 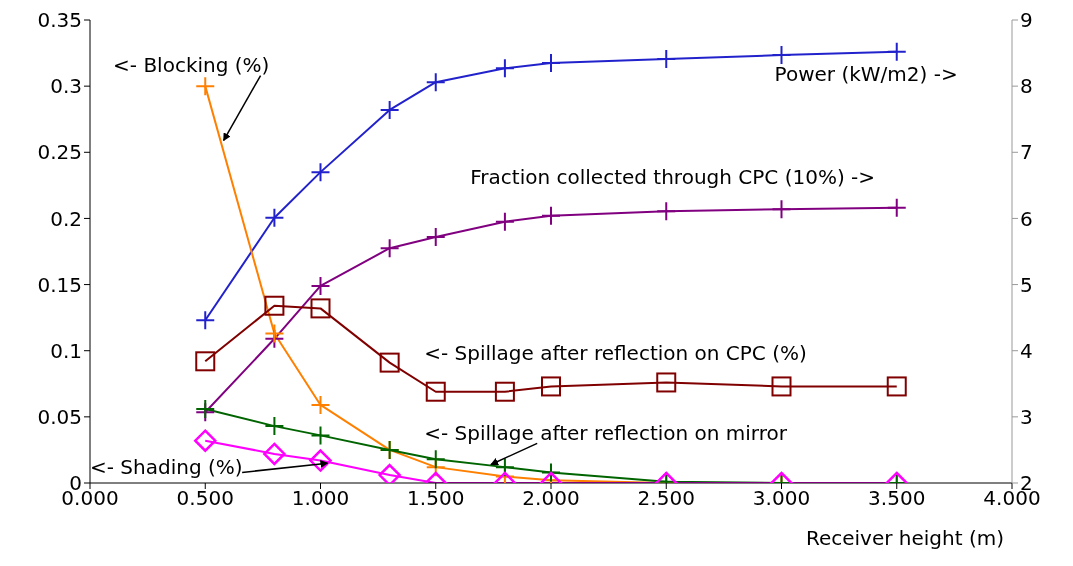 I want to click on x-axis-title: Receiver height (m), so click(x=904, y=538).